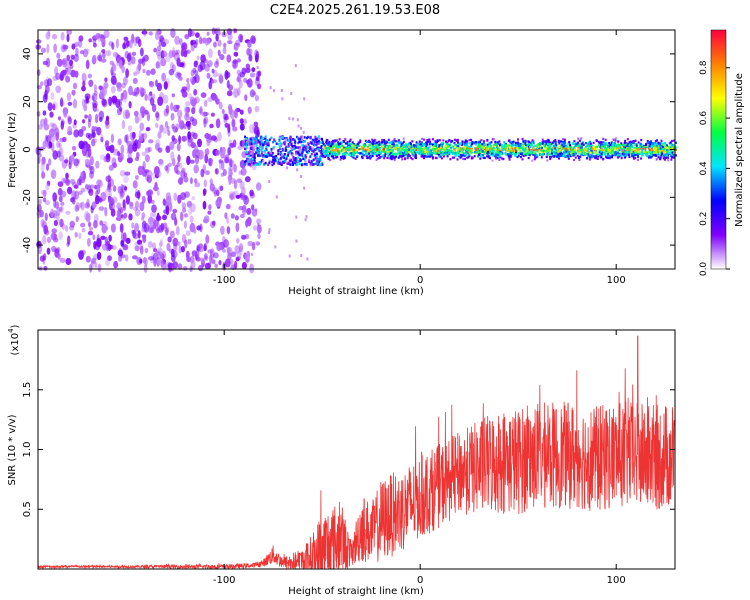 The image size is (750, 600). What do you see at coordinates (27, 54) in the screenshot?
I see `y-tick-label: 40` at bounding box center [27, 54].